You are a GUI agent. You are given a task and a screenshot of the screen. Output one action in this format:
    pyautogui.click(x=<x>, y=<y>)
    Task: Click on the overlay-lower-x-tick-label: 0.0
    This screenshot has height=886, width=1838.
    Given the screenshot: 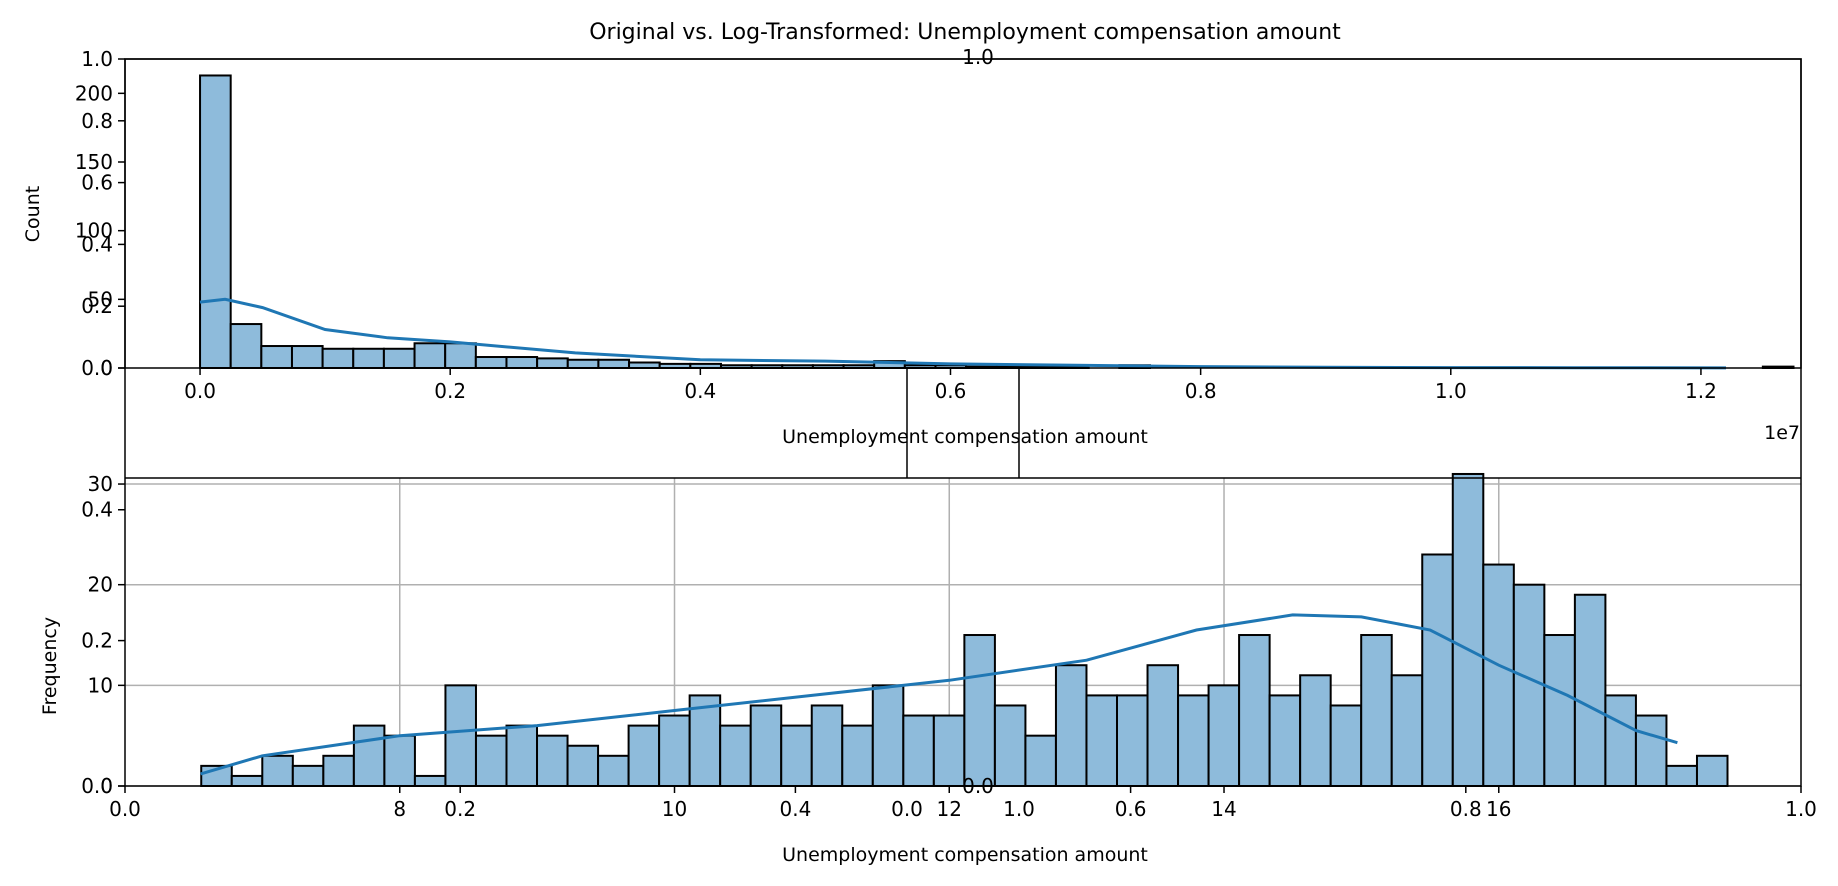 What is the action you would take?
    pyautogui.click(x=125, y=809)
    